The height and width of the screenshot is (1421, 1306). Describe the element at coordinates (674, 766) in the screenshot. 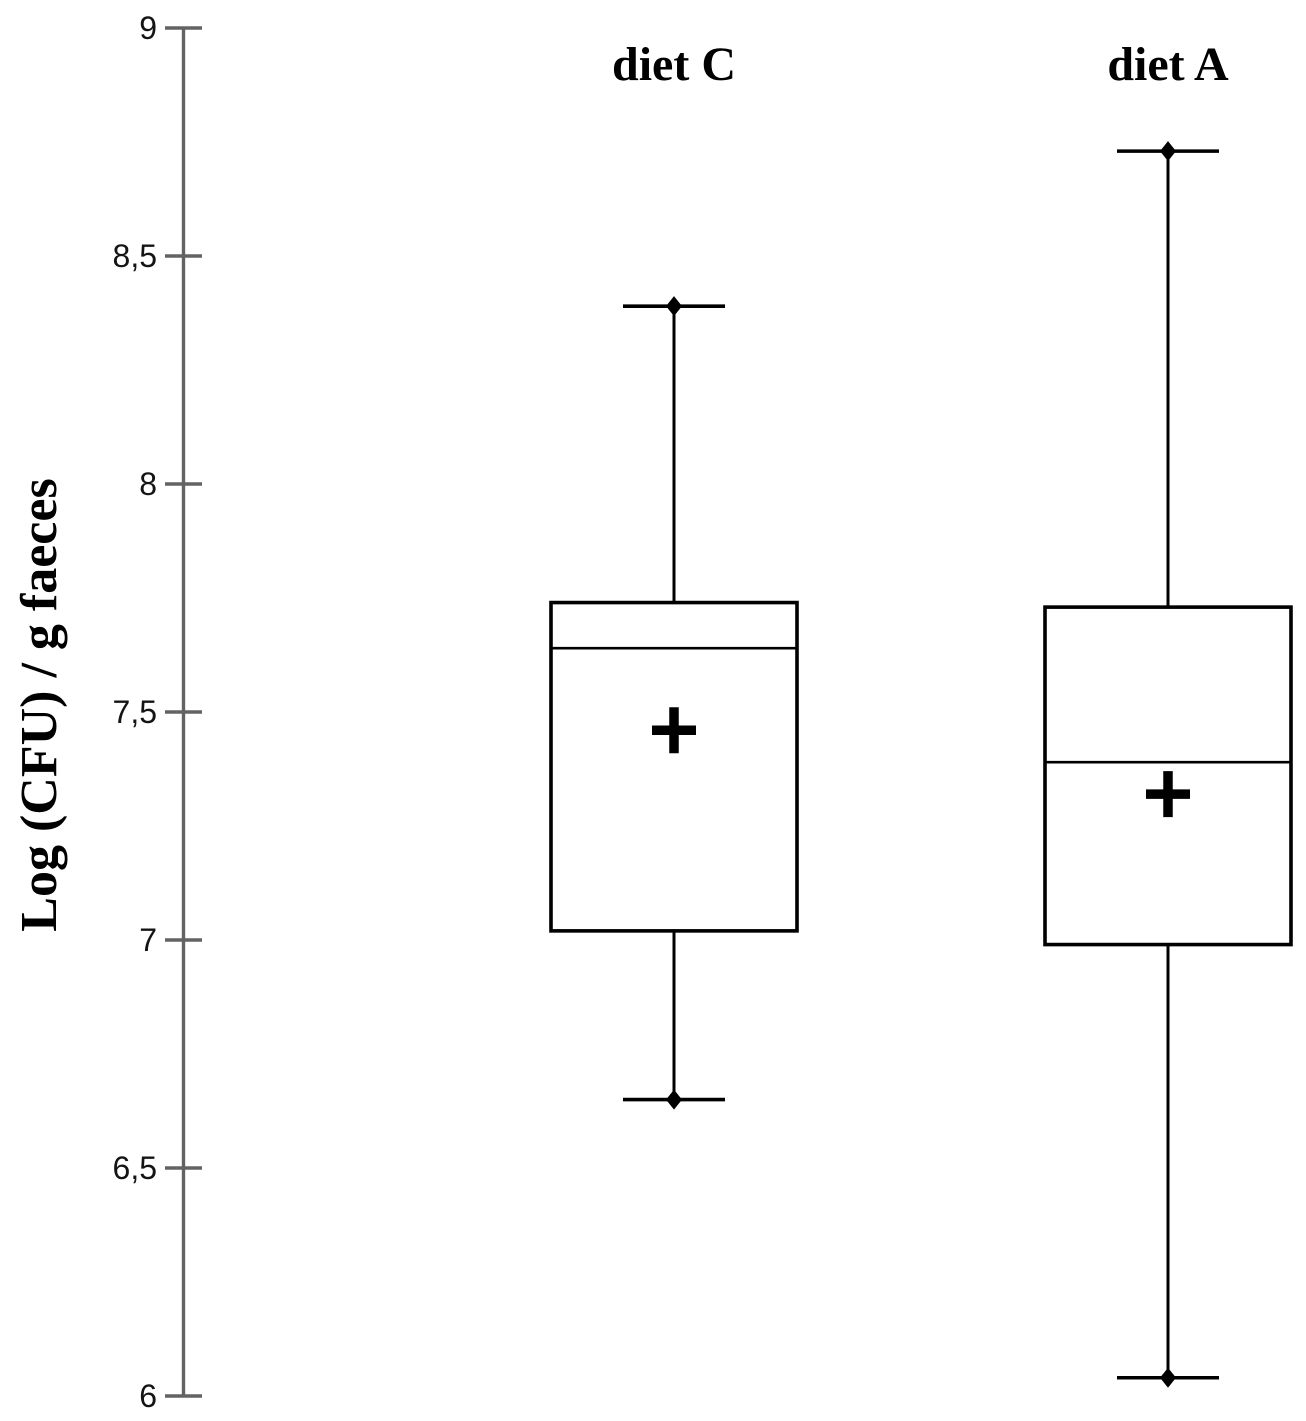

I see `iqr-box` at that location.